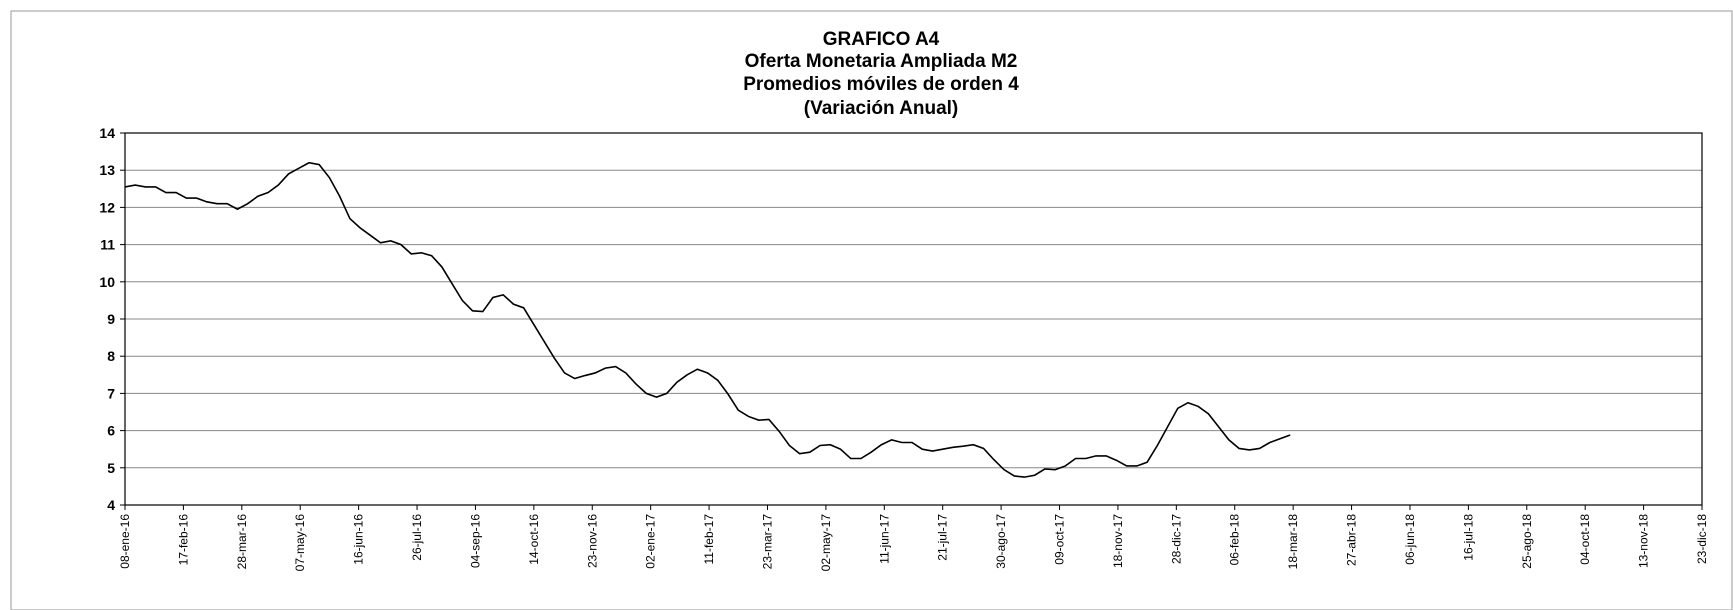  I want to click on chart-title: Promedios móviles de orden 4, so click(881, 84).